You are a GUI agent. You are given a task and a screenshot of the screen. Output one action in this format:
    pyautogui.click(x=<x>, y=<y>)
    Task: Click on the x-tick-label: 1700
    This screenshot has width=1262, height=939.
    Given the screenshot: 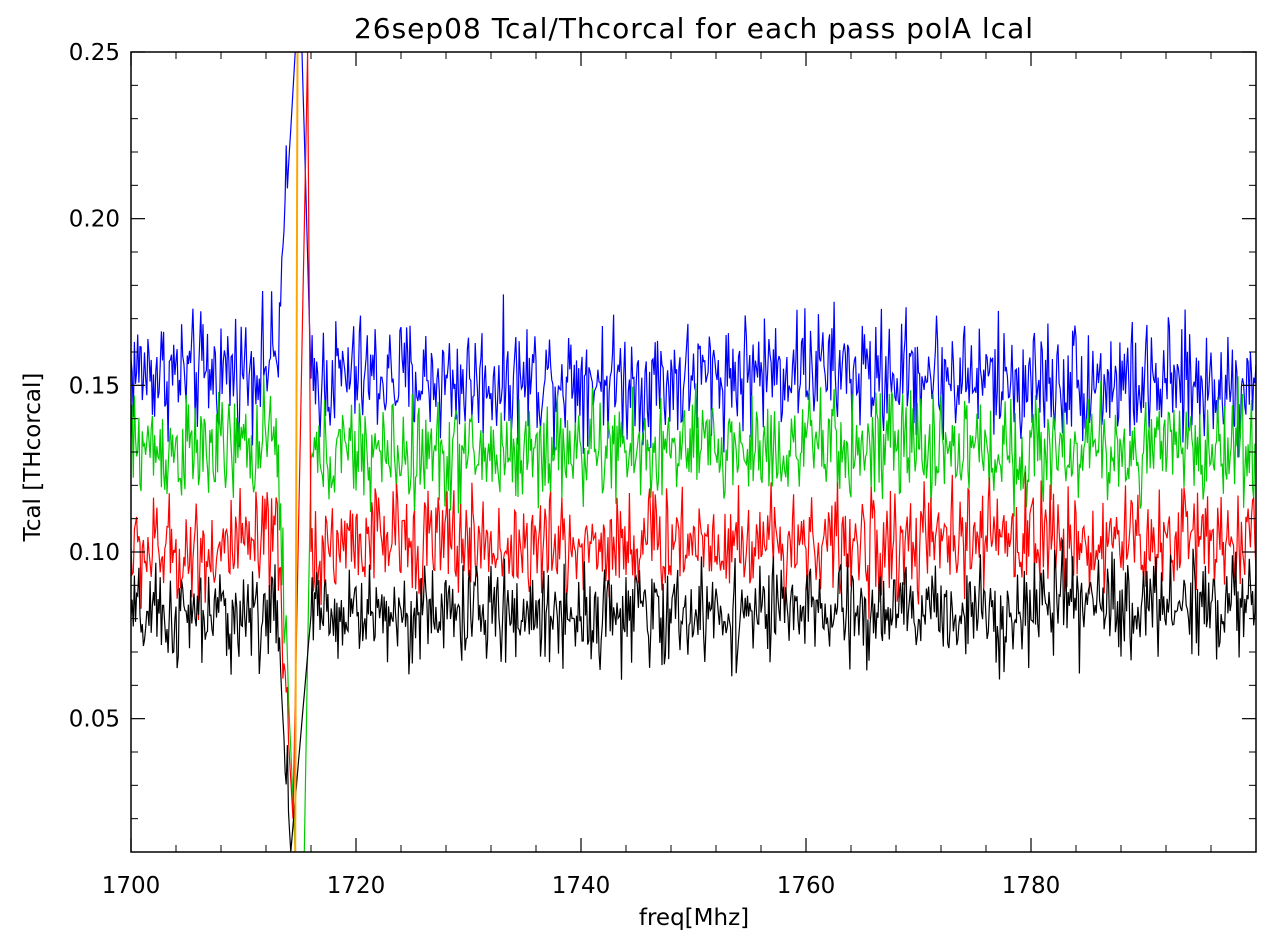 What is the action you would take?
    pyautogui.click(x=131, y=886)
    